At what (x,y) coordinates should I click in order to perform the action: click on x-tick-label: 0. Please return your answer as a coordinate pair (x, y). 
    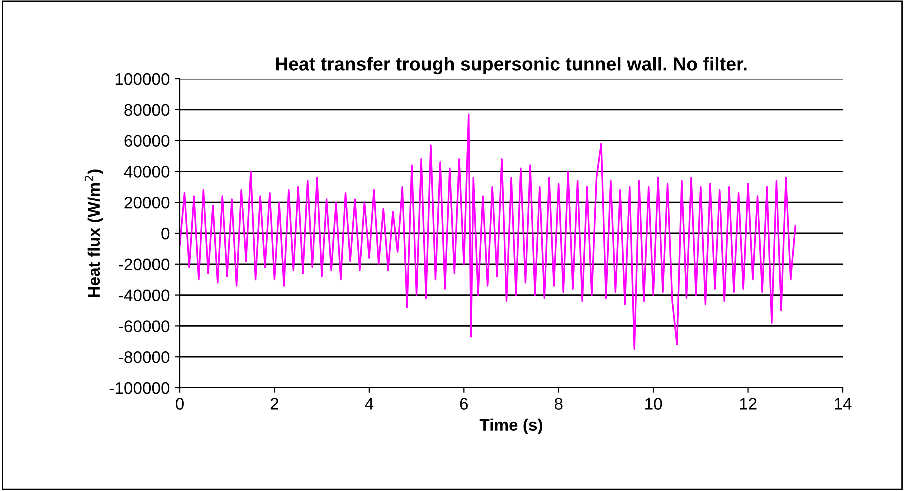
    Looking at the image, I should click on (180, 404).